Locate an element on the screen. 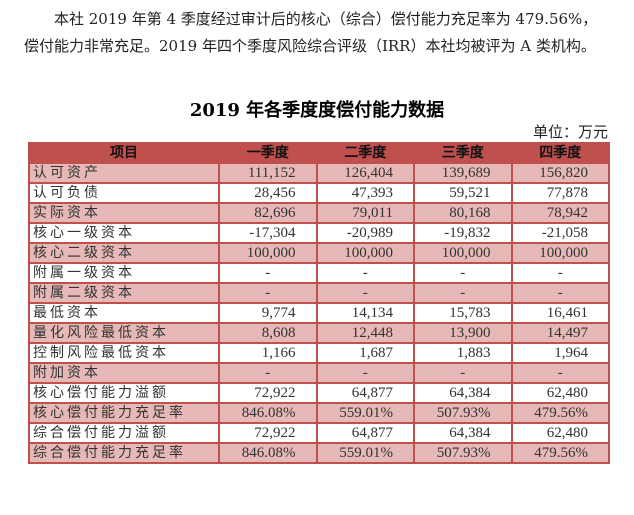 This screenshot has width=634, height=515. cell-q2: 14,134 is located at coordinates (365, 313).